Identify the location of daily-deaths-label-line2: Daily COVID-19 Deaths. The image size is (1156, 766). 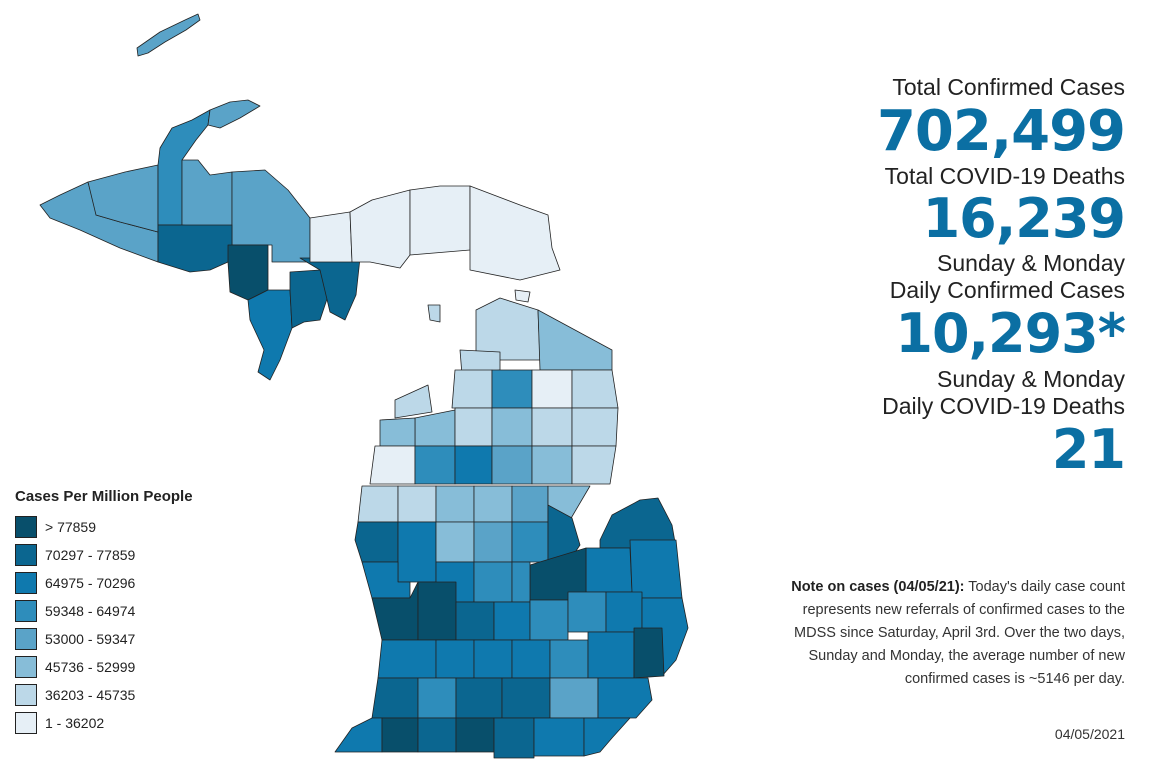
(1003, 406).